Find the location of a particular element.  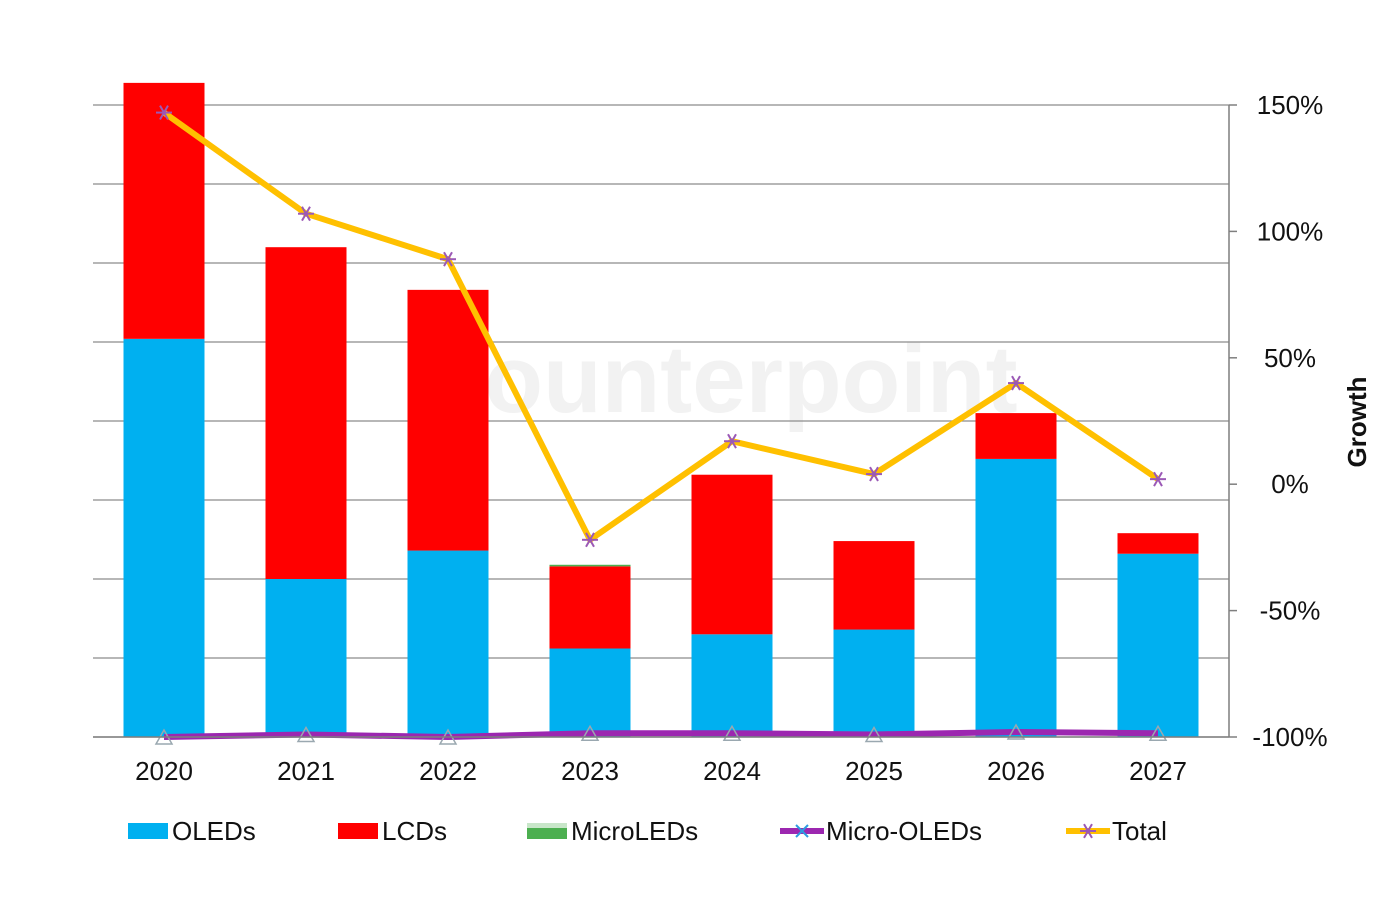

bar-oleds-2024 is located at coordinates (732, 685).